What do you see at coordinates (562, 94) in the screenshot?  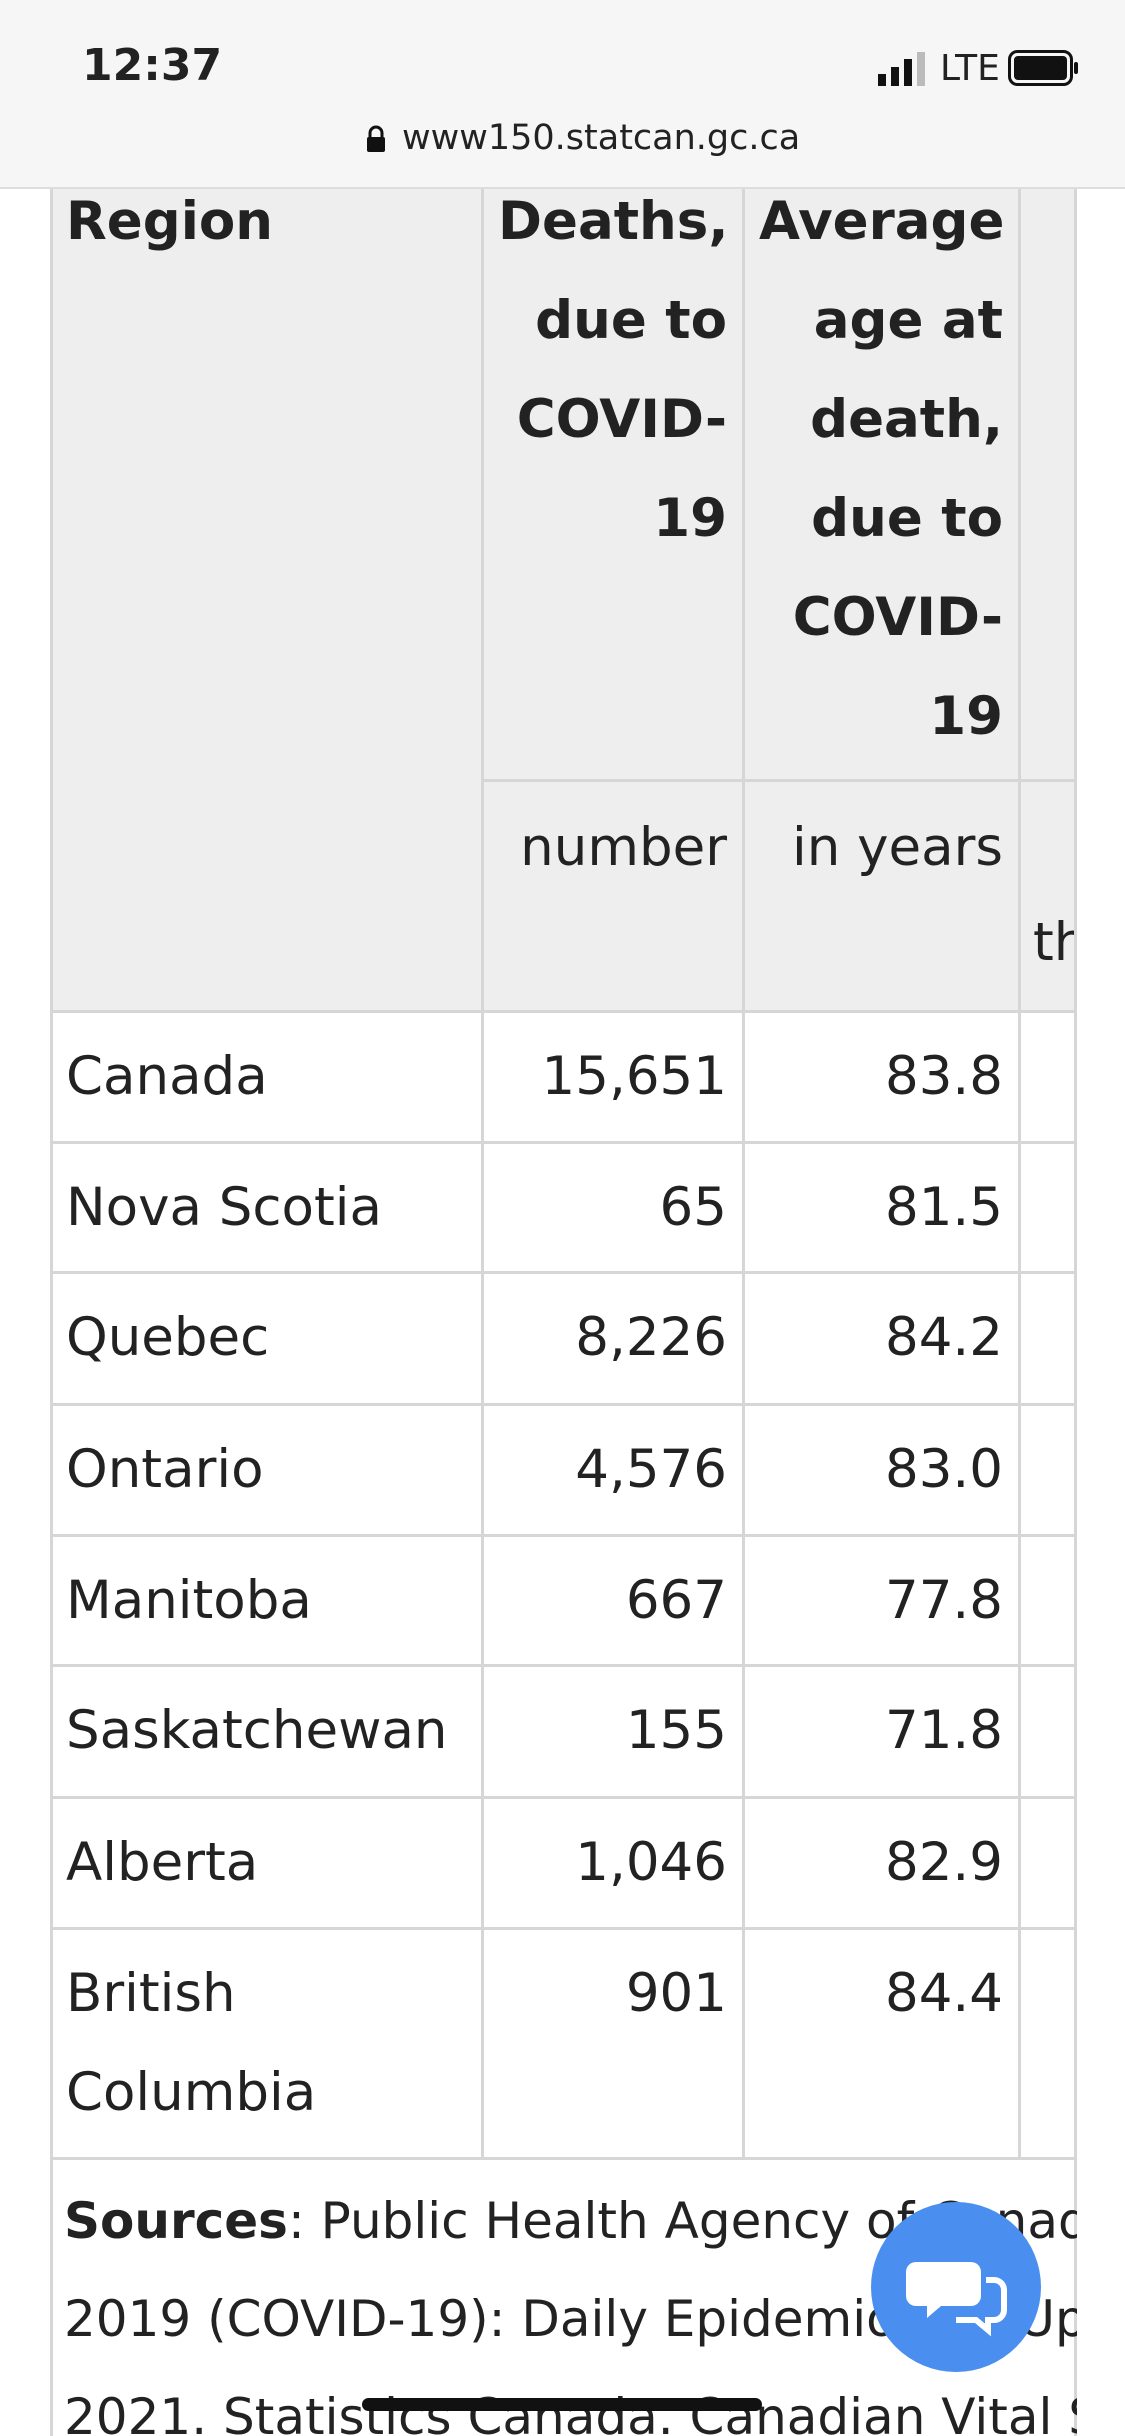 I see `status-and-url-bar: 12:37 LTE www150.statcan.gc.ca` at bounding box center [562, 94].